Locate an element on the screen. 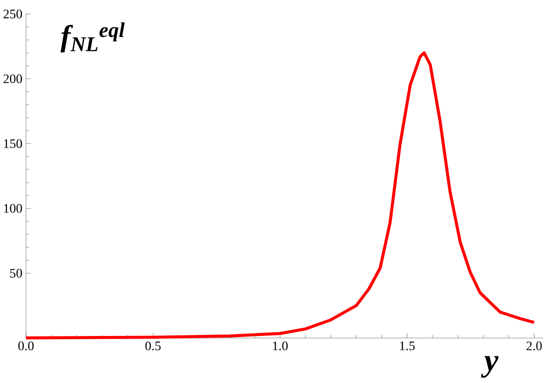 This screenshot has width=546, height=383. y-tick-label: 150 is located at coordinates (13, 143).